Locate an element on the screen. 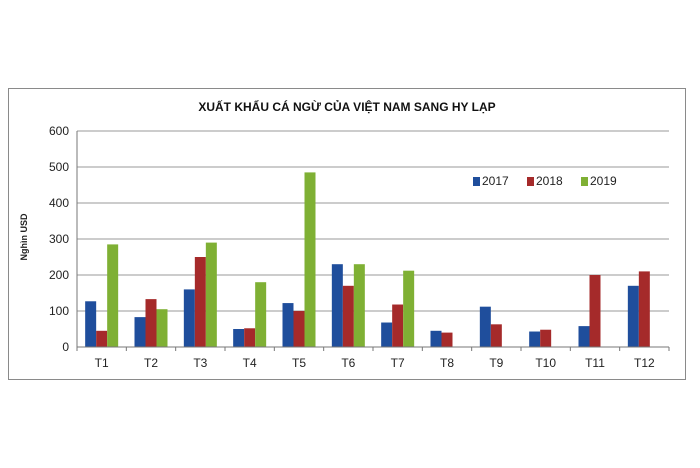  bar-2018-T2 is located at coordinates (151, 323).